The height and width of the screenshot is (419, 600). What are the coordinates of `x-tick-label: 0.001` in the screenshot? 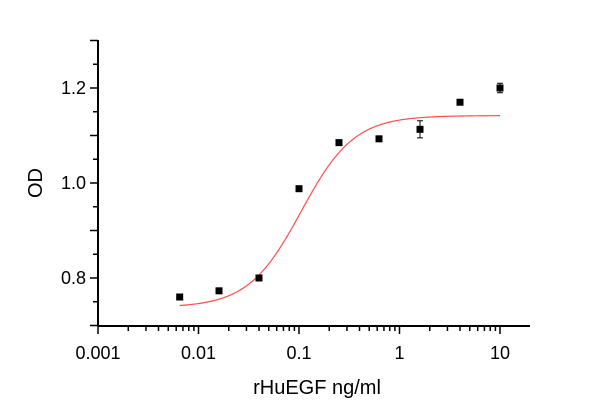 It's located at (97, 353).